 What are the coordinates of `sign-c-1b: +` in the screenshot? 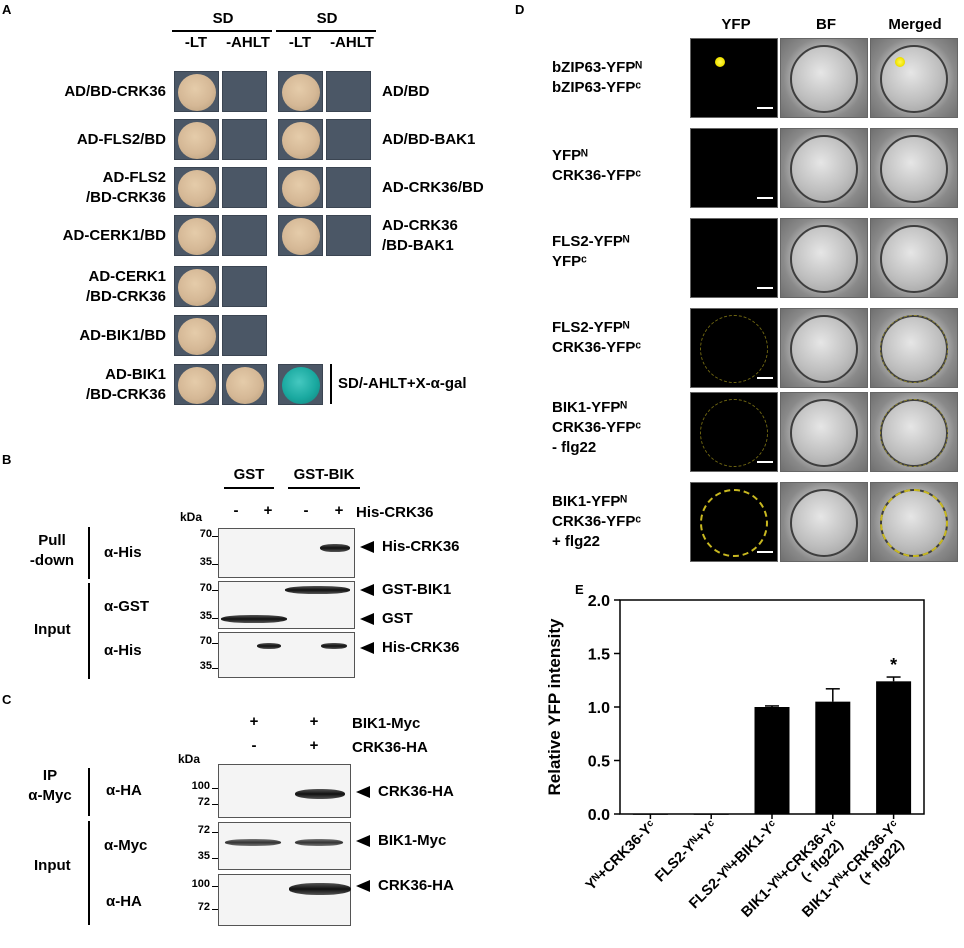 It's located at (314, 721).